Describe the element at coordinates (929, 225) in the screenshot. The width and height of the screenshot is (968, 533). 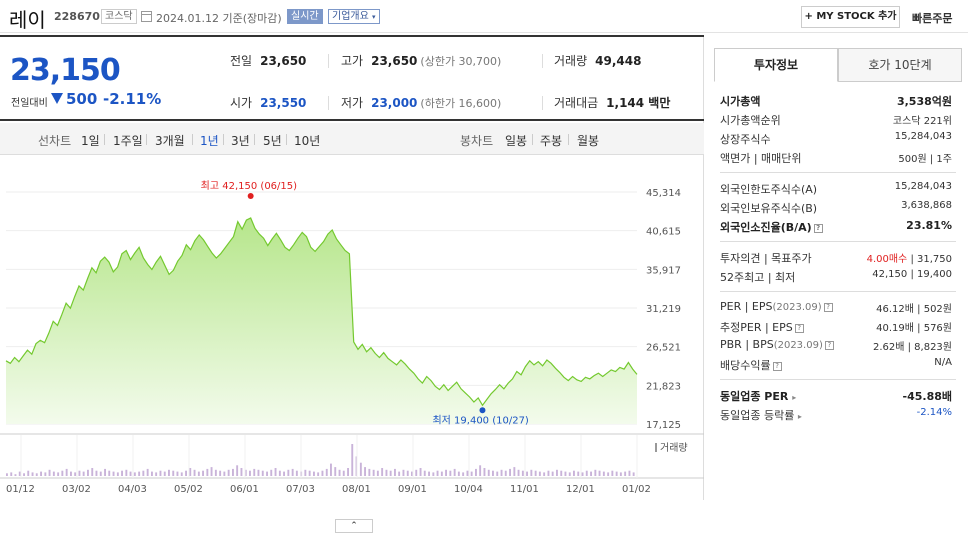
I see `foreign-rate-value: 23.81%` at that location.